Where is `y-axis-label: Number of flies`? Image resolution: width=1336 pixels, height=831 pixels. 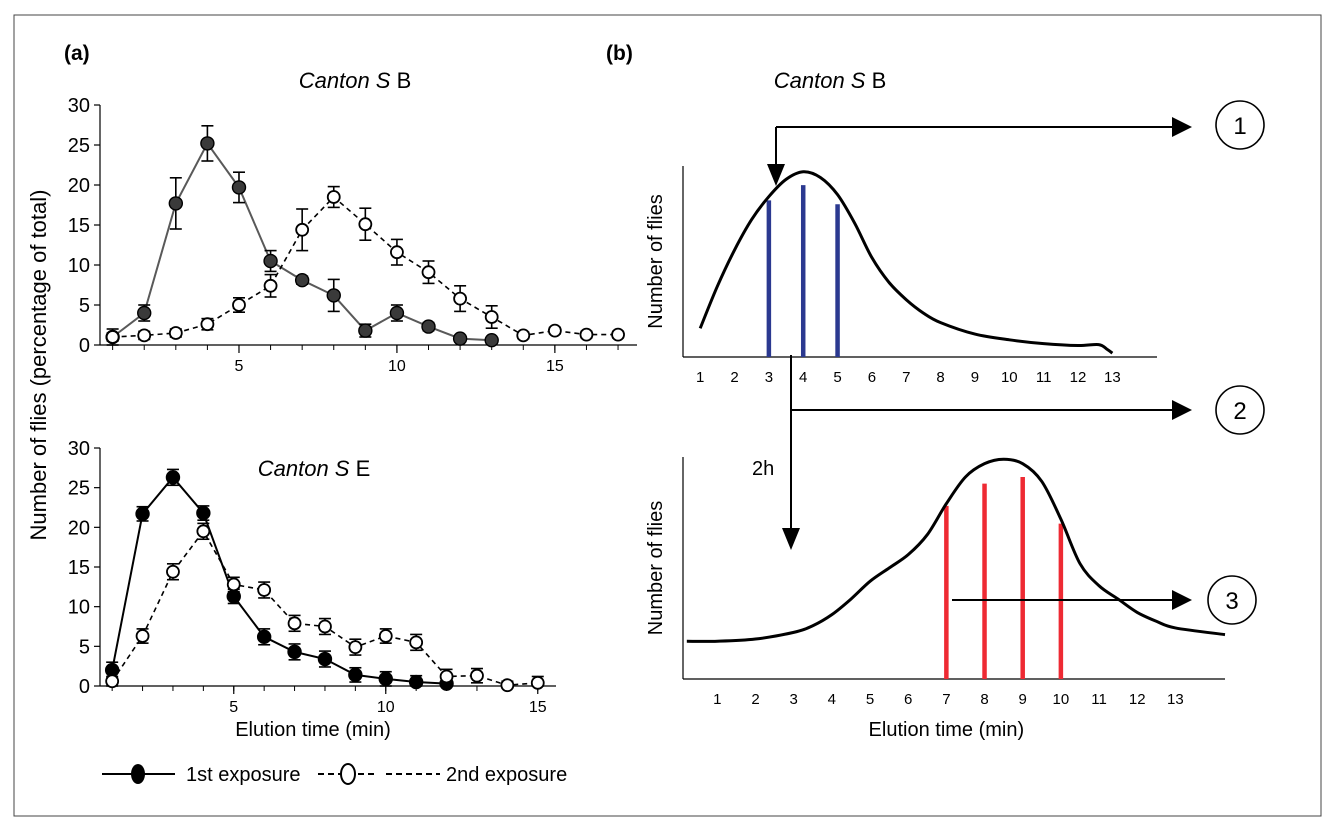
y-axis-label: Number of flies is located at coordinates (656, 568).